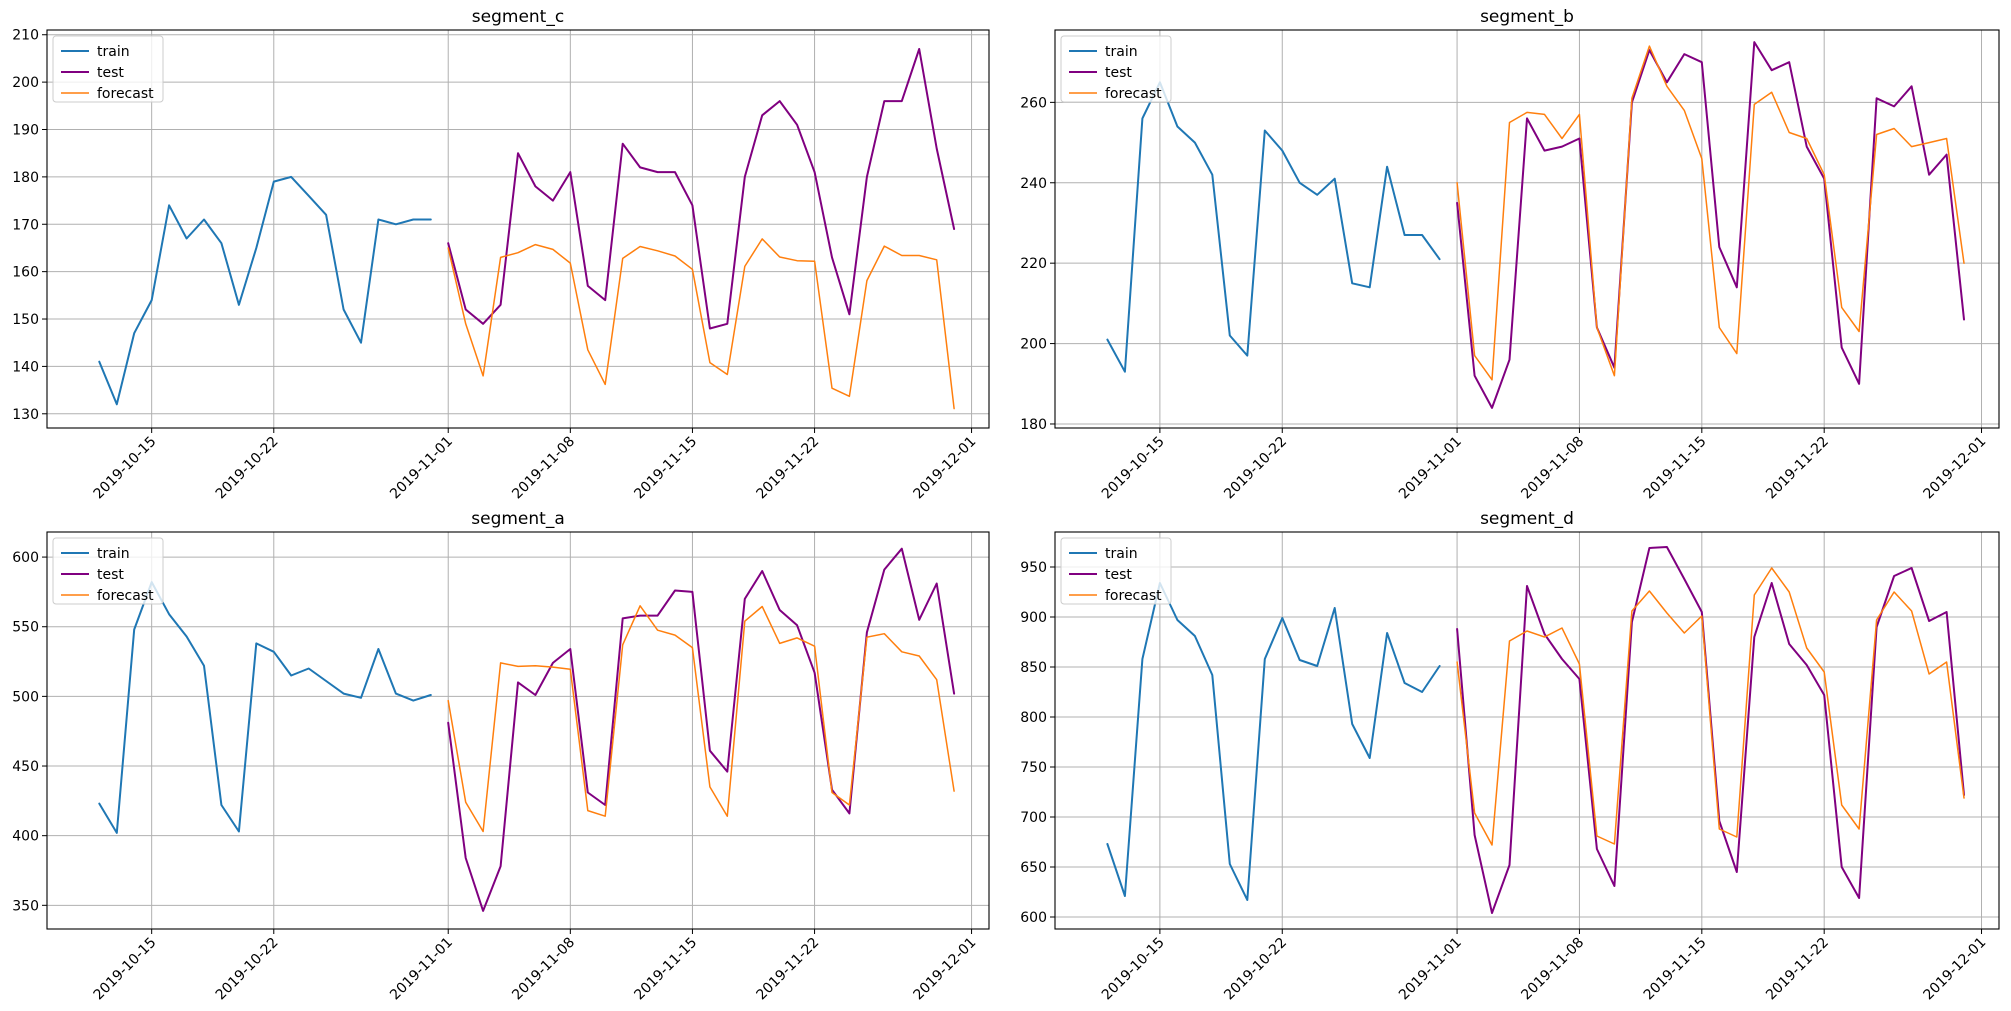  I want to click on y-tick-label: 500, so click(25, 697).